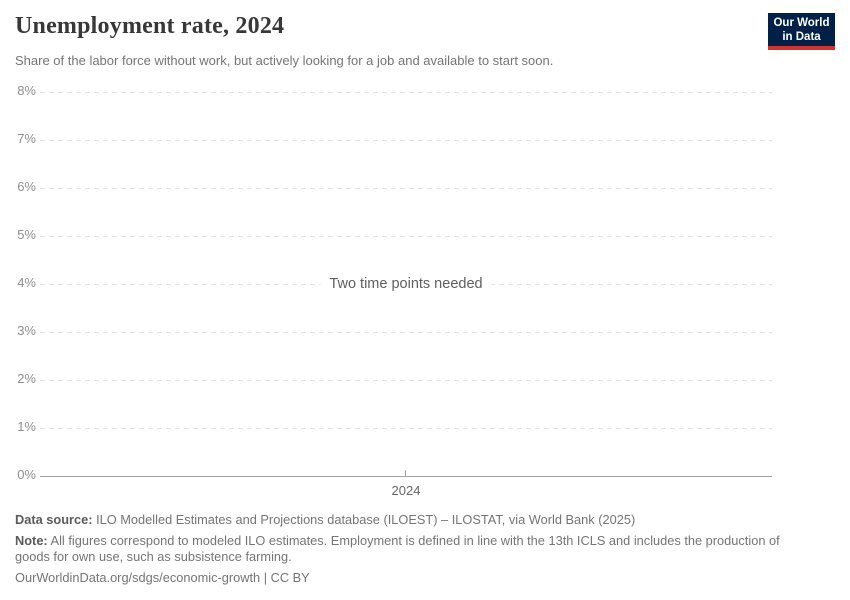 The image size is (850, 600). What do you see at coordinates (406, 284) in the screenshot?
I see `no-data-message: Two time points needed` at bounding box center [406, 284].